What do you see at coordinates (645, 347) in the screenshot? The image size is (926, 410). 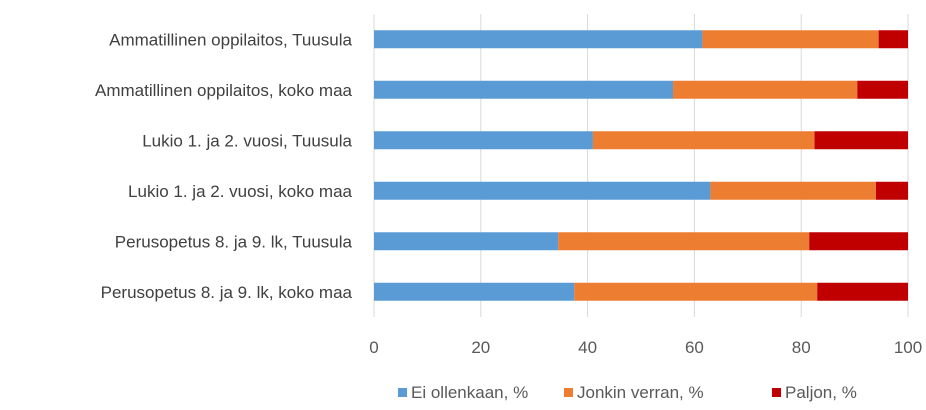 I see `x-tick-labels: 0 20 40 60 80 100` at bounding box center [645, 347].